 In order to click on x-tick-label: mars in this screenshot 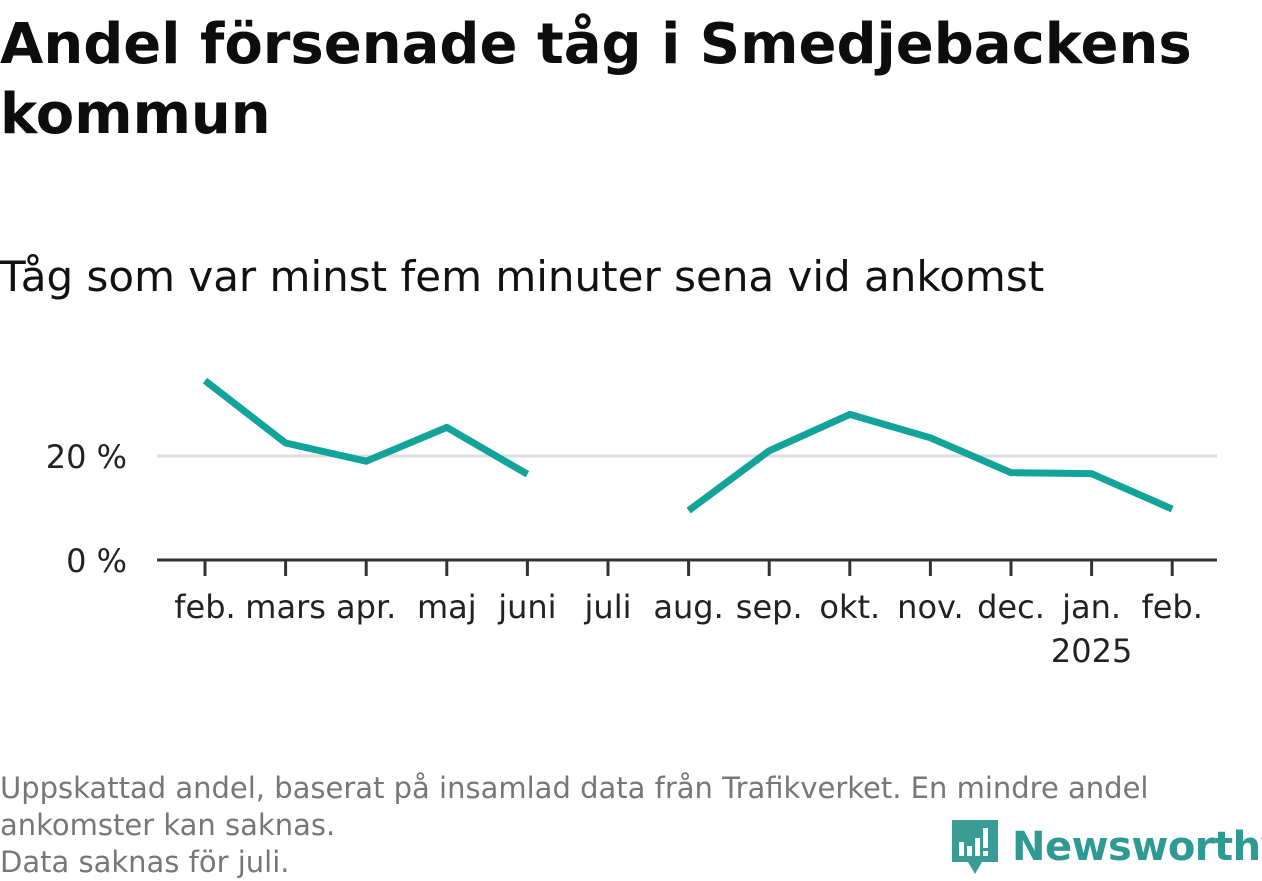, I will do `click(285, 607)`.